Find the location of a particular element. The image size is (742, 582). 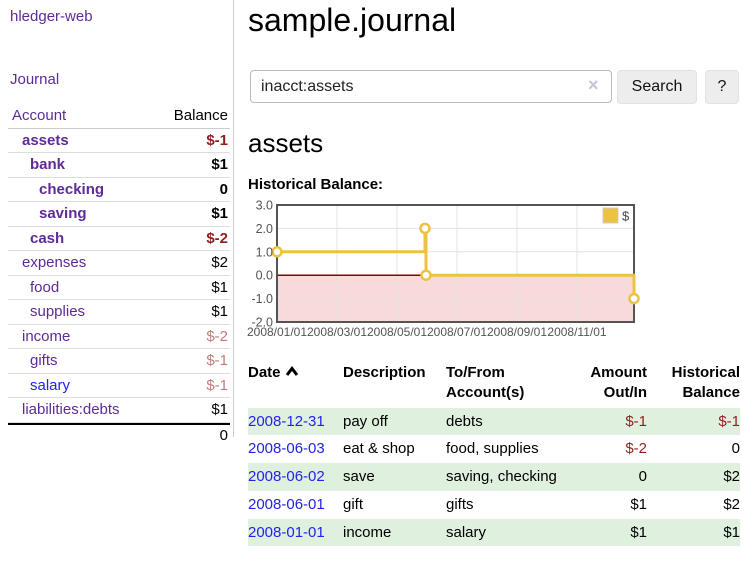

clear-search-icon: × is located at coordinates (593, 85).